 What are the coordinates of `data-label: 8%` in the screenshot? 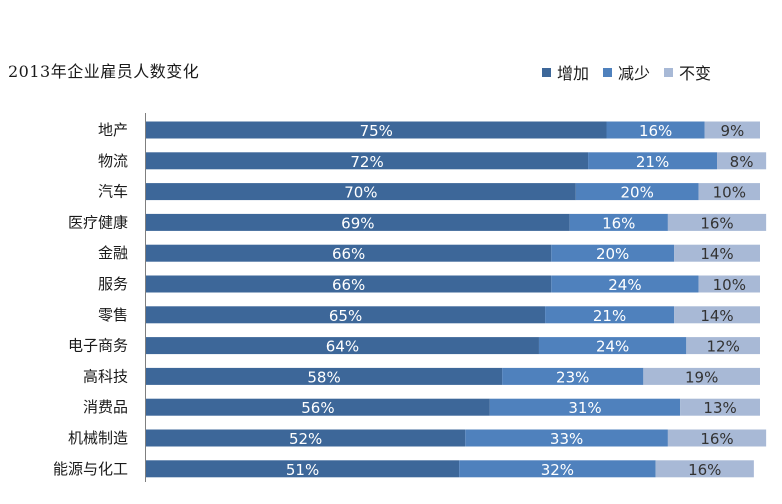 It's located at (742, 162).